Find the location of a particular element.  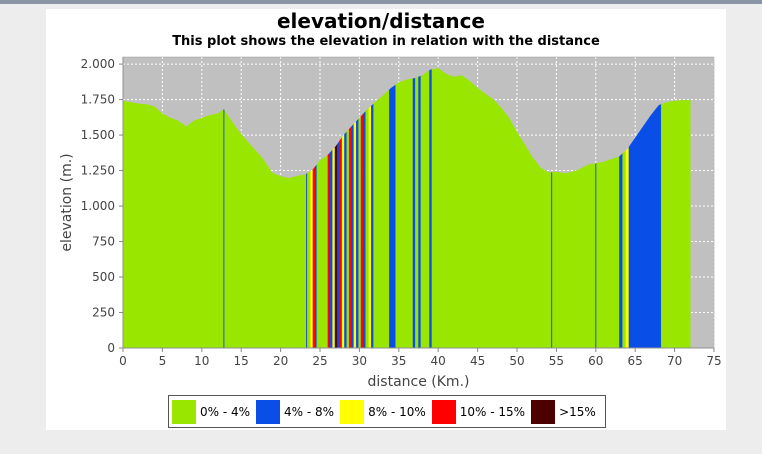

chart-title: elevation/distance is located at coordinates (380, 21).